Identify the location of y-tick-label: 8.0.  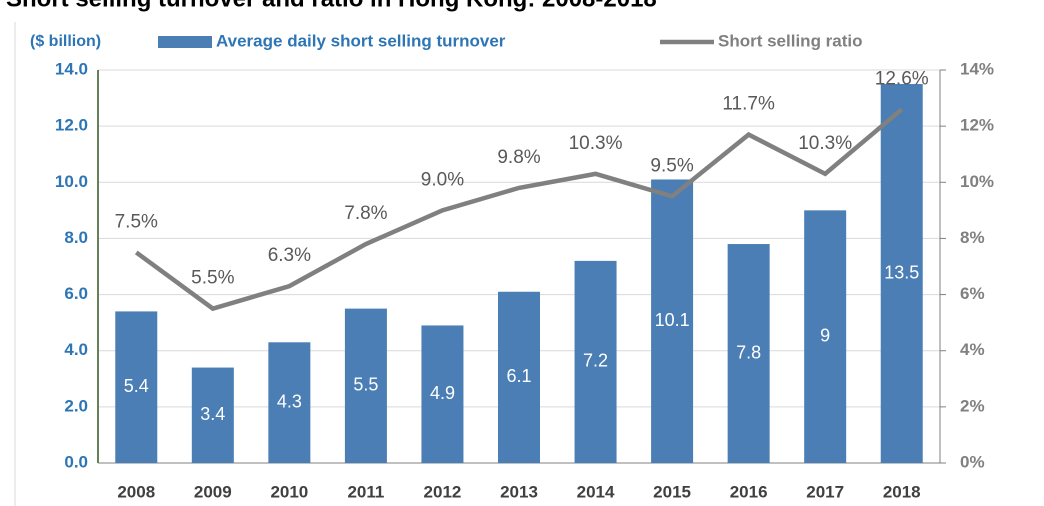
(76, 237).